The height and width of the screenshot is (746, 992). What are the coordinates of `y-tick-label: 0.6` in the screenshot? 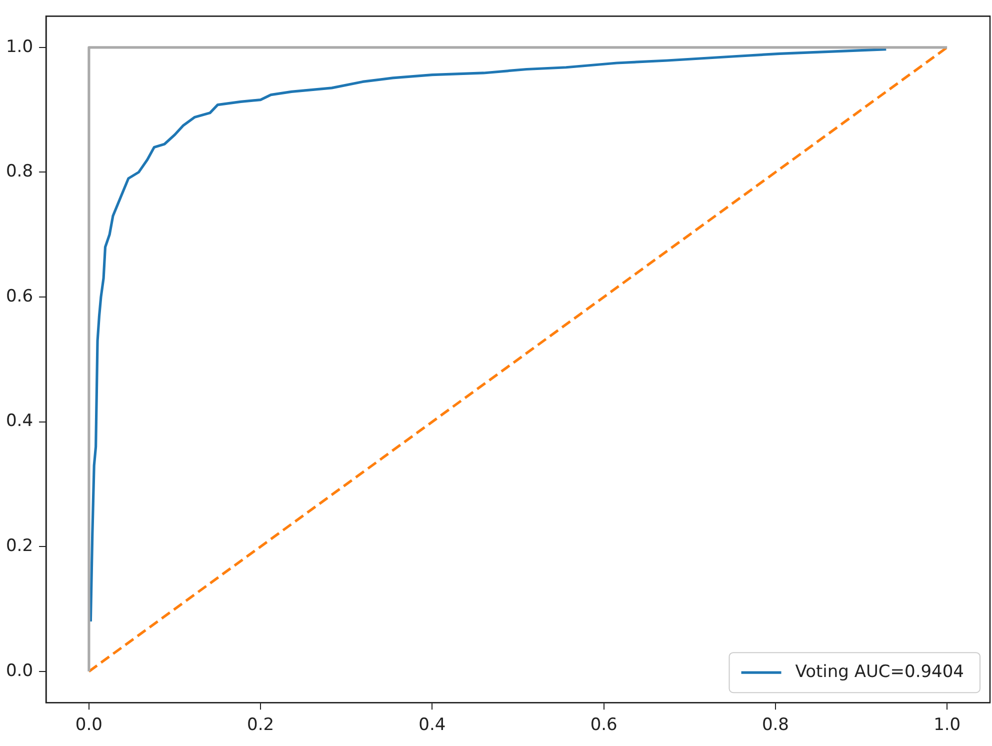 It's located at (20, 296).